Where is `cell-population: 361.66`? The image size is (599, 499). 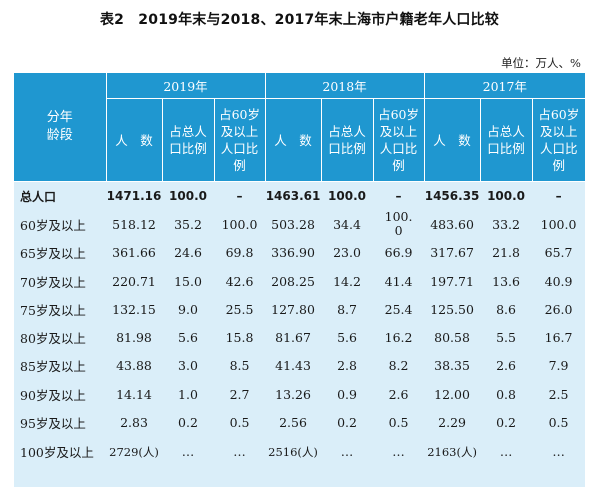
cell-population: 361.66 is located at coordinates (134, 253).